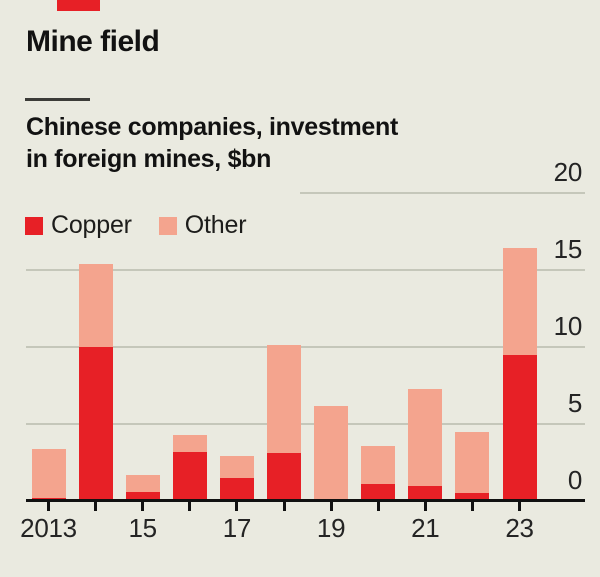 This screenshot has height=577, width=600. I want to click on bar-2021-other, so click(425, 437).